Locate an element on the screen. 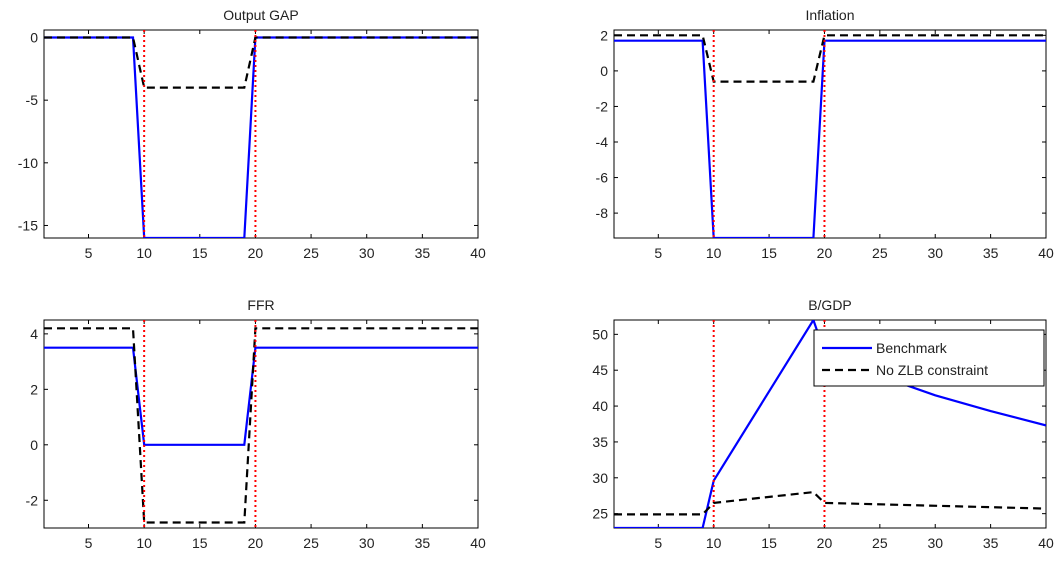  y-tick-label: 4 is located at coordinates (34, 334).